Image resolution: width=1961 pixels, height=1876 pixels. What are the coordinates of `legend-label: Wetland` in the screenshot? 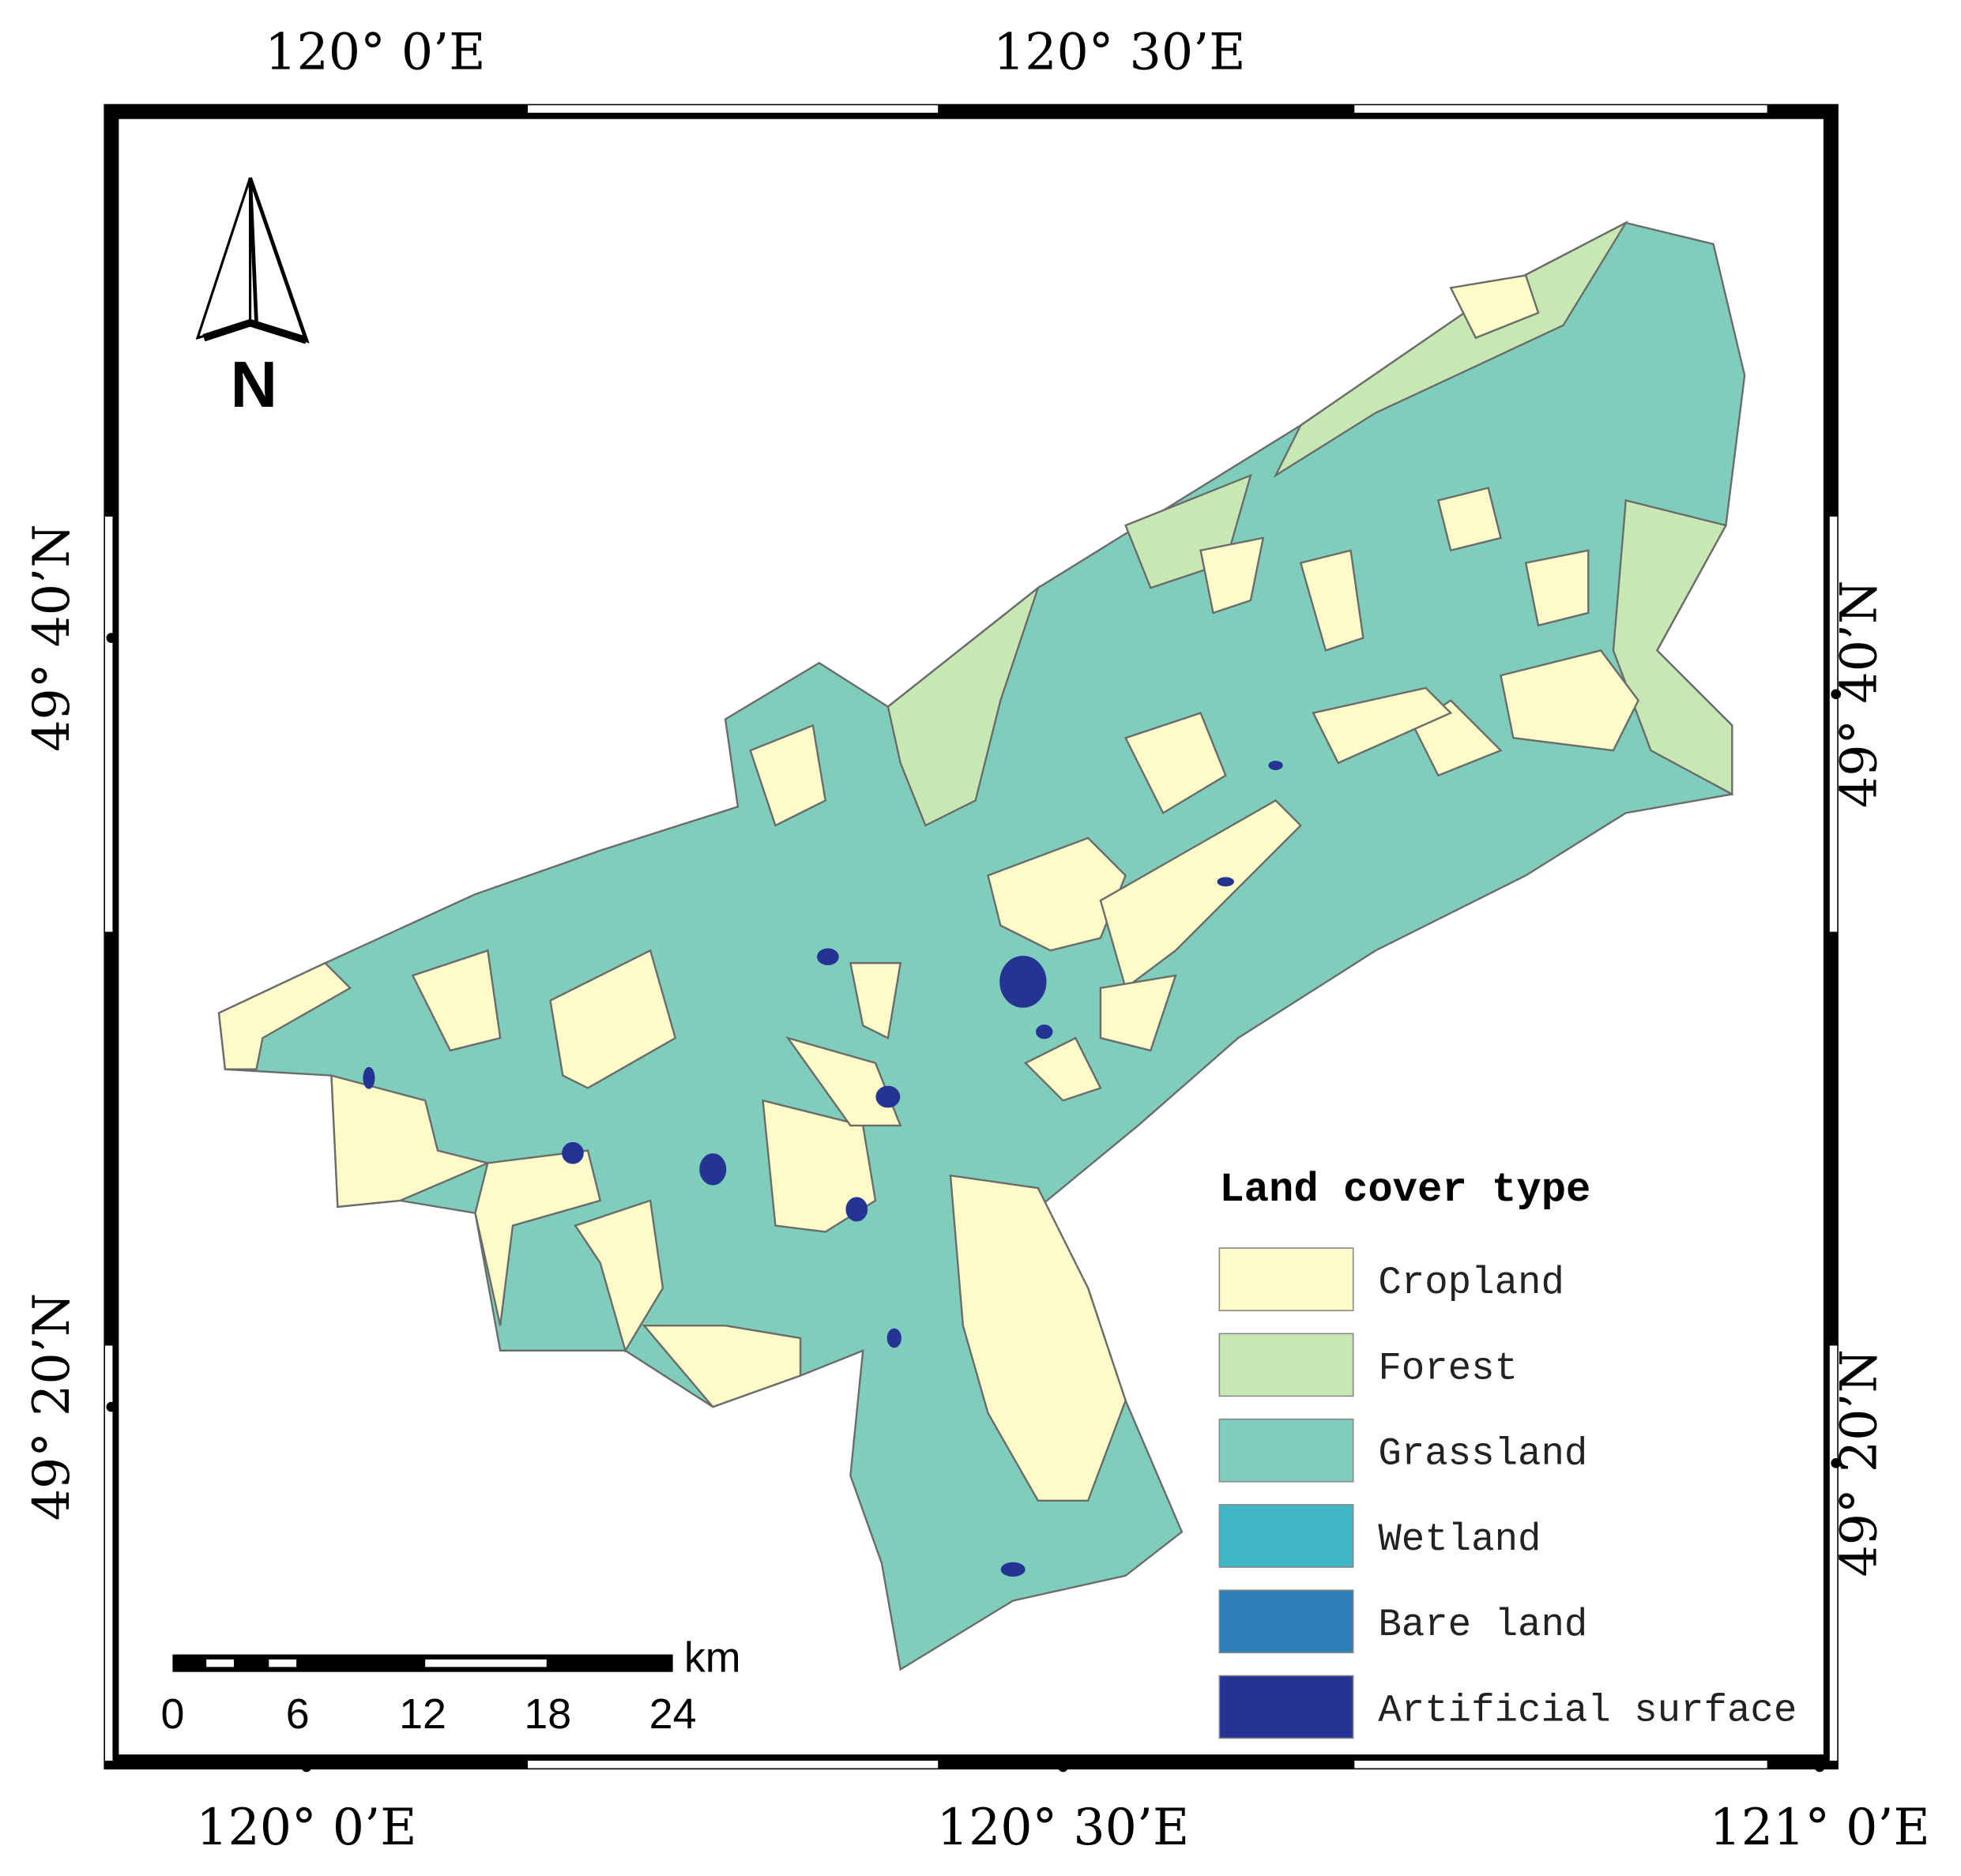 It's located at (1460, 1539).